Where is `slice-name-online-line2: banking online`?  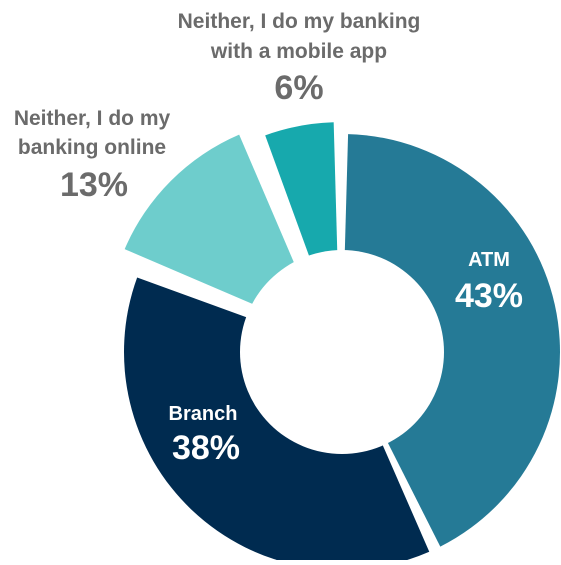
slice-name-online-line2: banking online is located at coordinates (92, 147).